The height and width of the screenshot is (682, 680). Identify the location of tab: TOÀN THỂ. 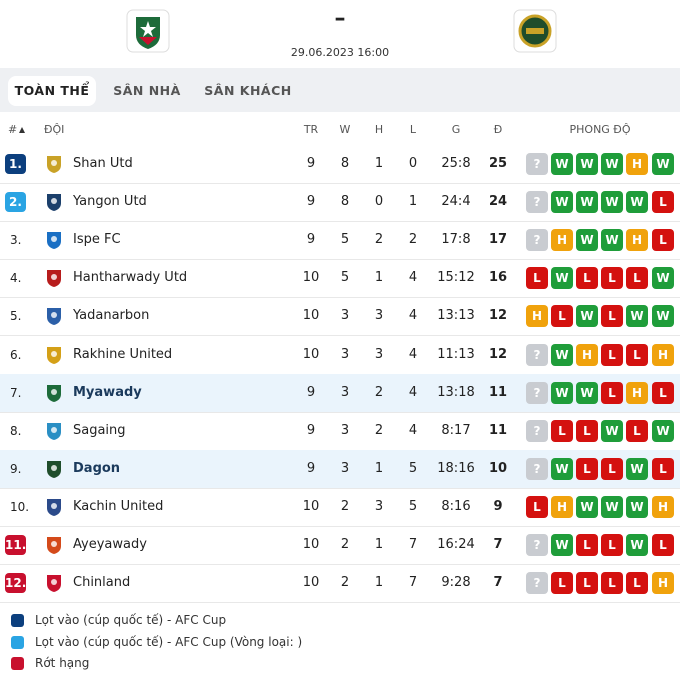
(52, 91).